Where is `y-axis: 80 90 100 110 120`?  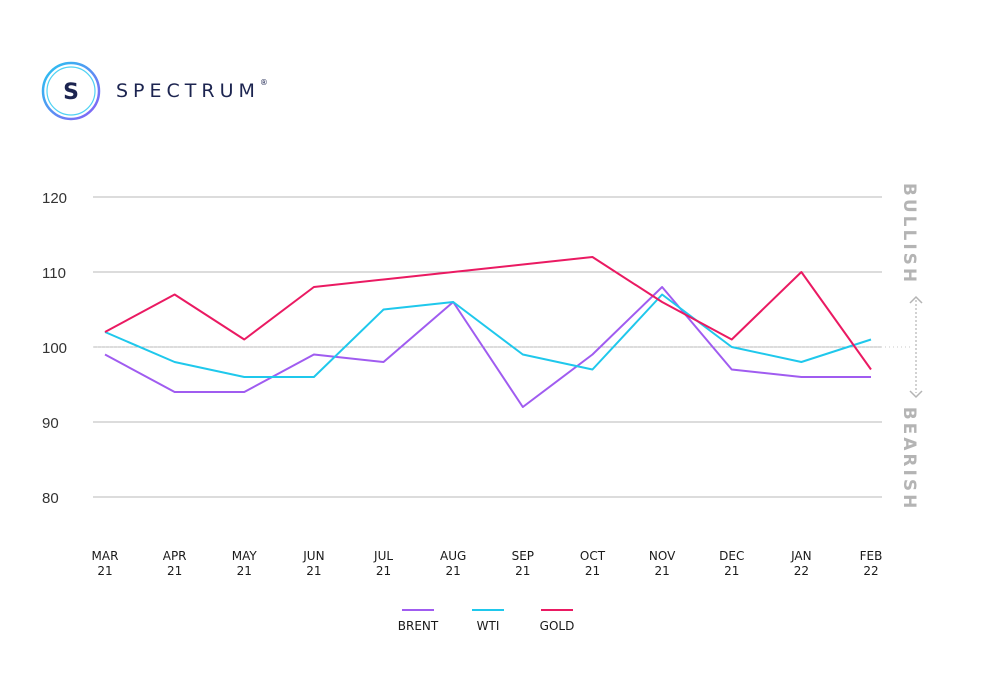
y-axis: 80 90 100 110 120 is located at coordinates (54, 348).